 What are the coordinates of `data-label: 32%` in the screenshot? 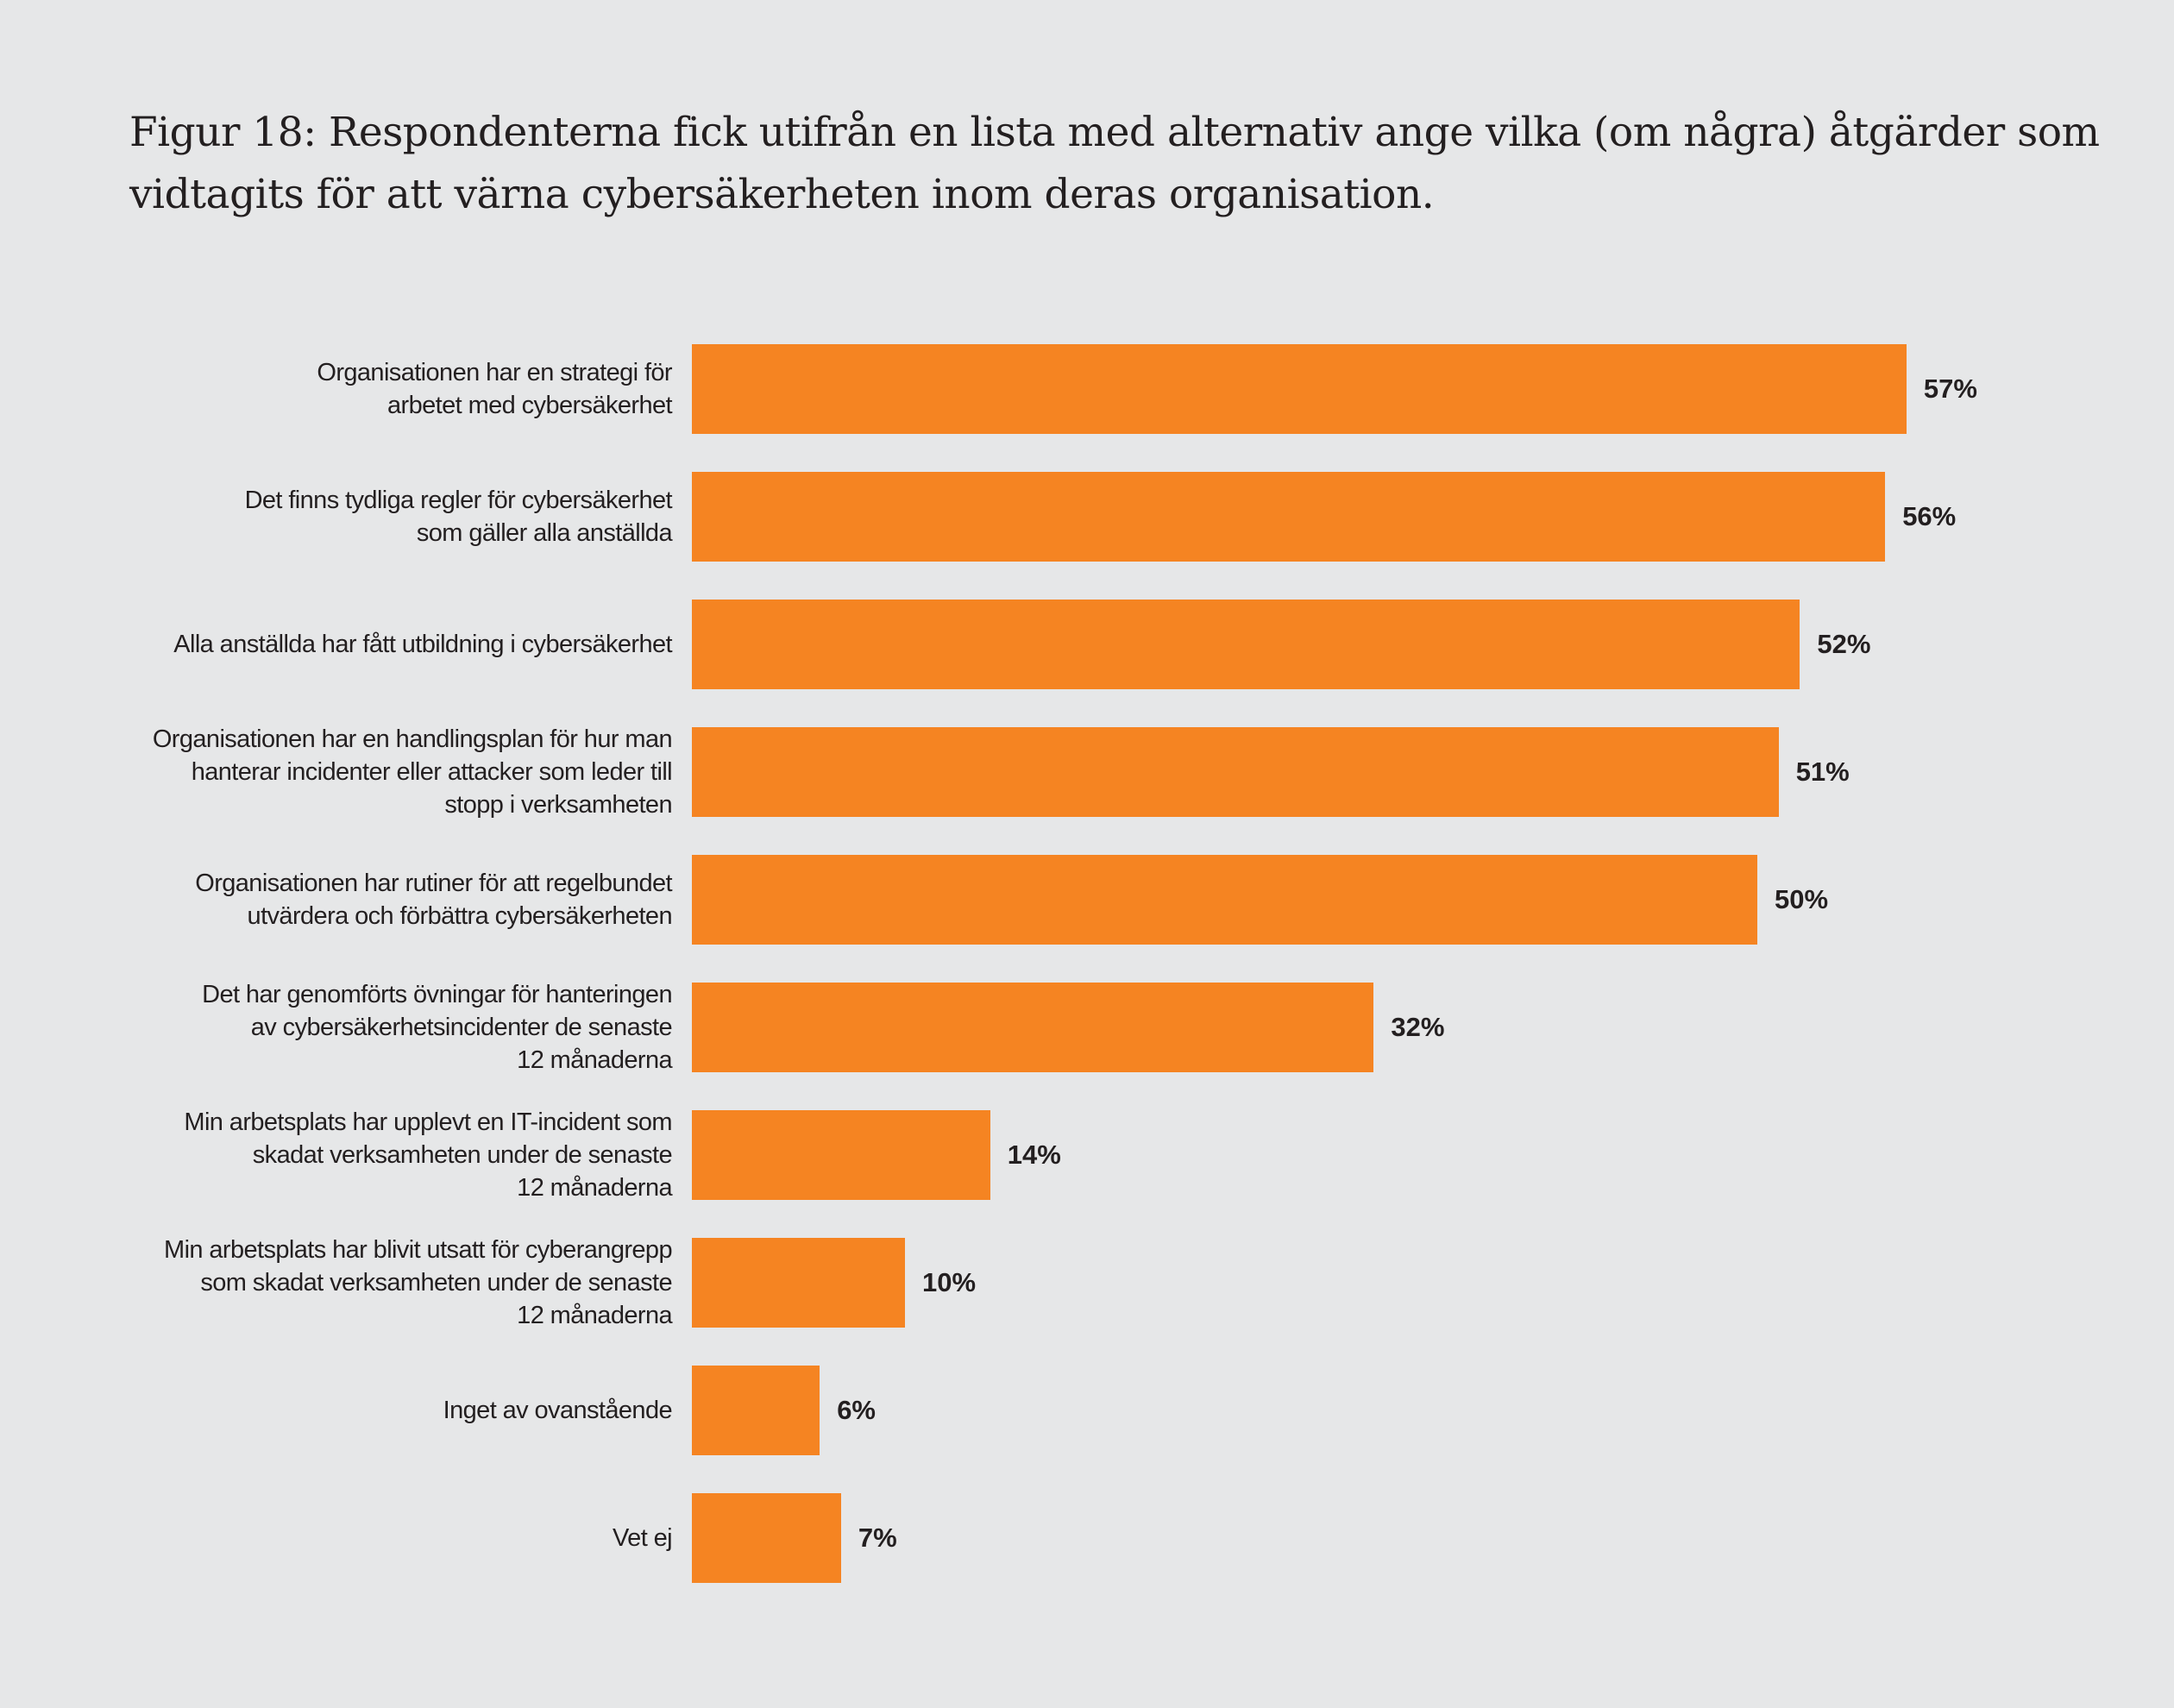 It's located at (1418, 1027).